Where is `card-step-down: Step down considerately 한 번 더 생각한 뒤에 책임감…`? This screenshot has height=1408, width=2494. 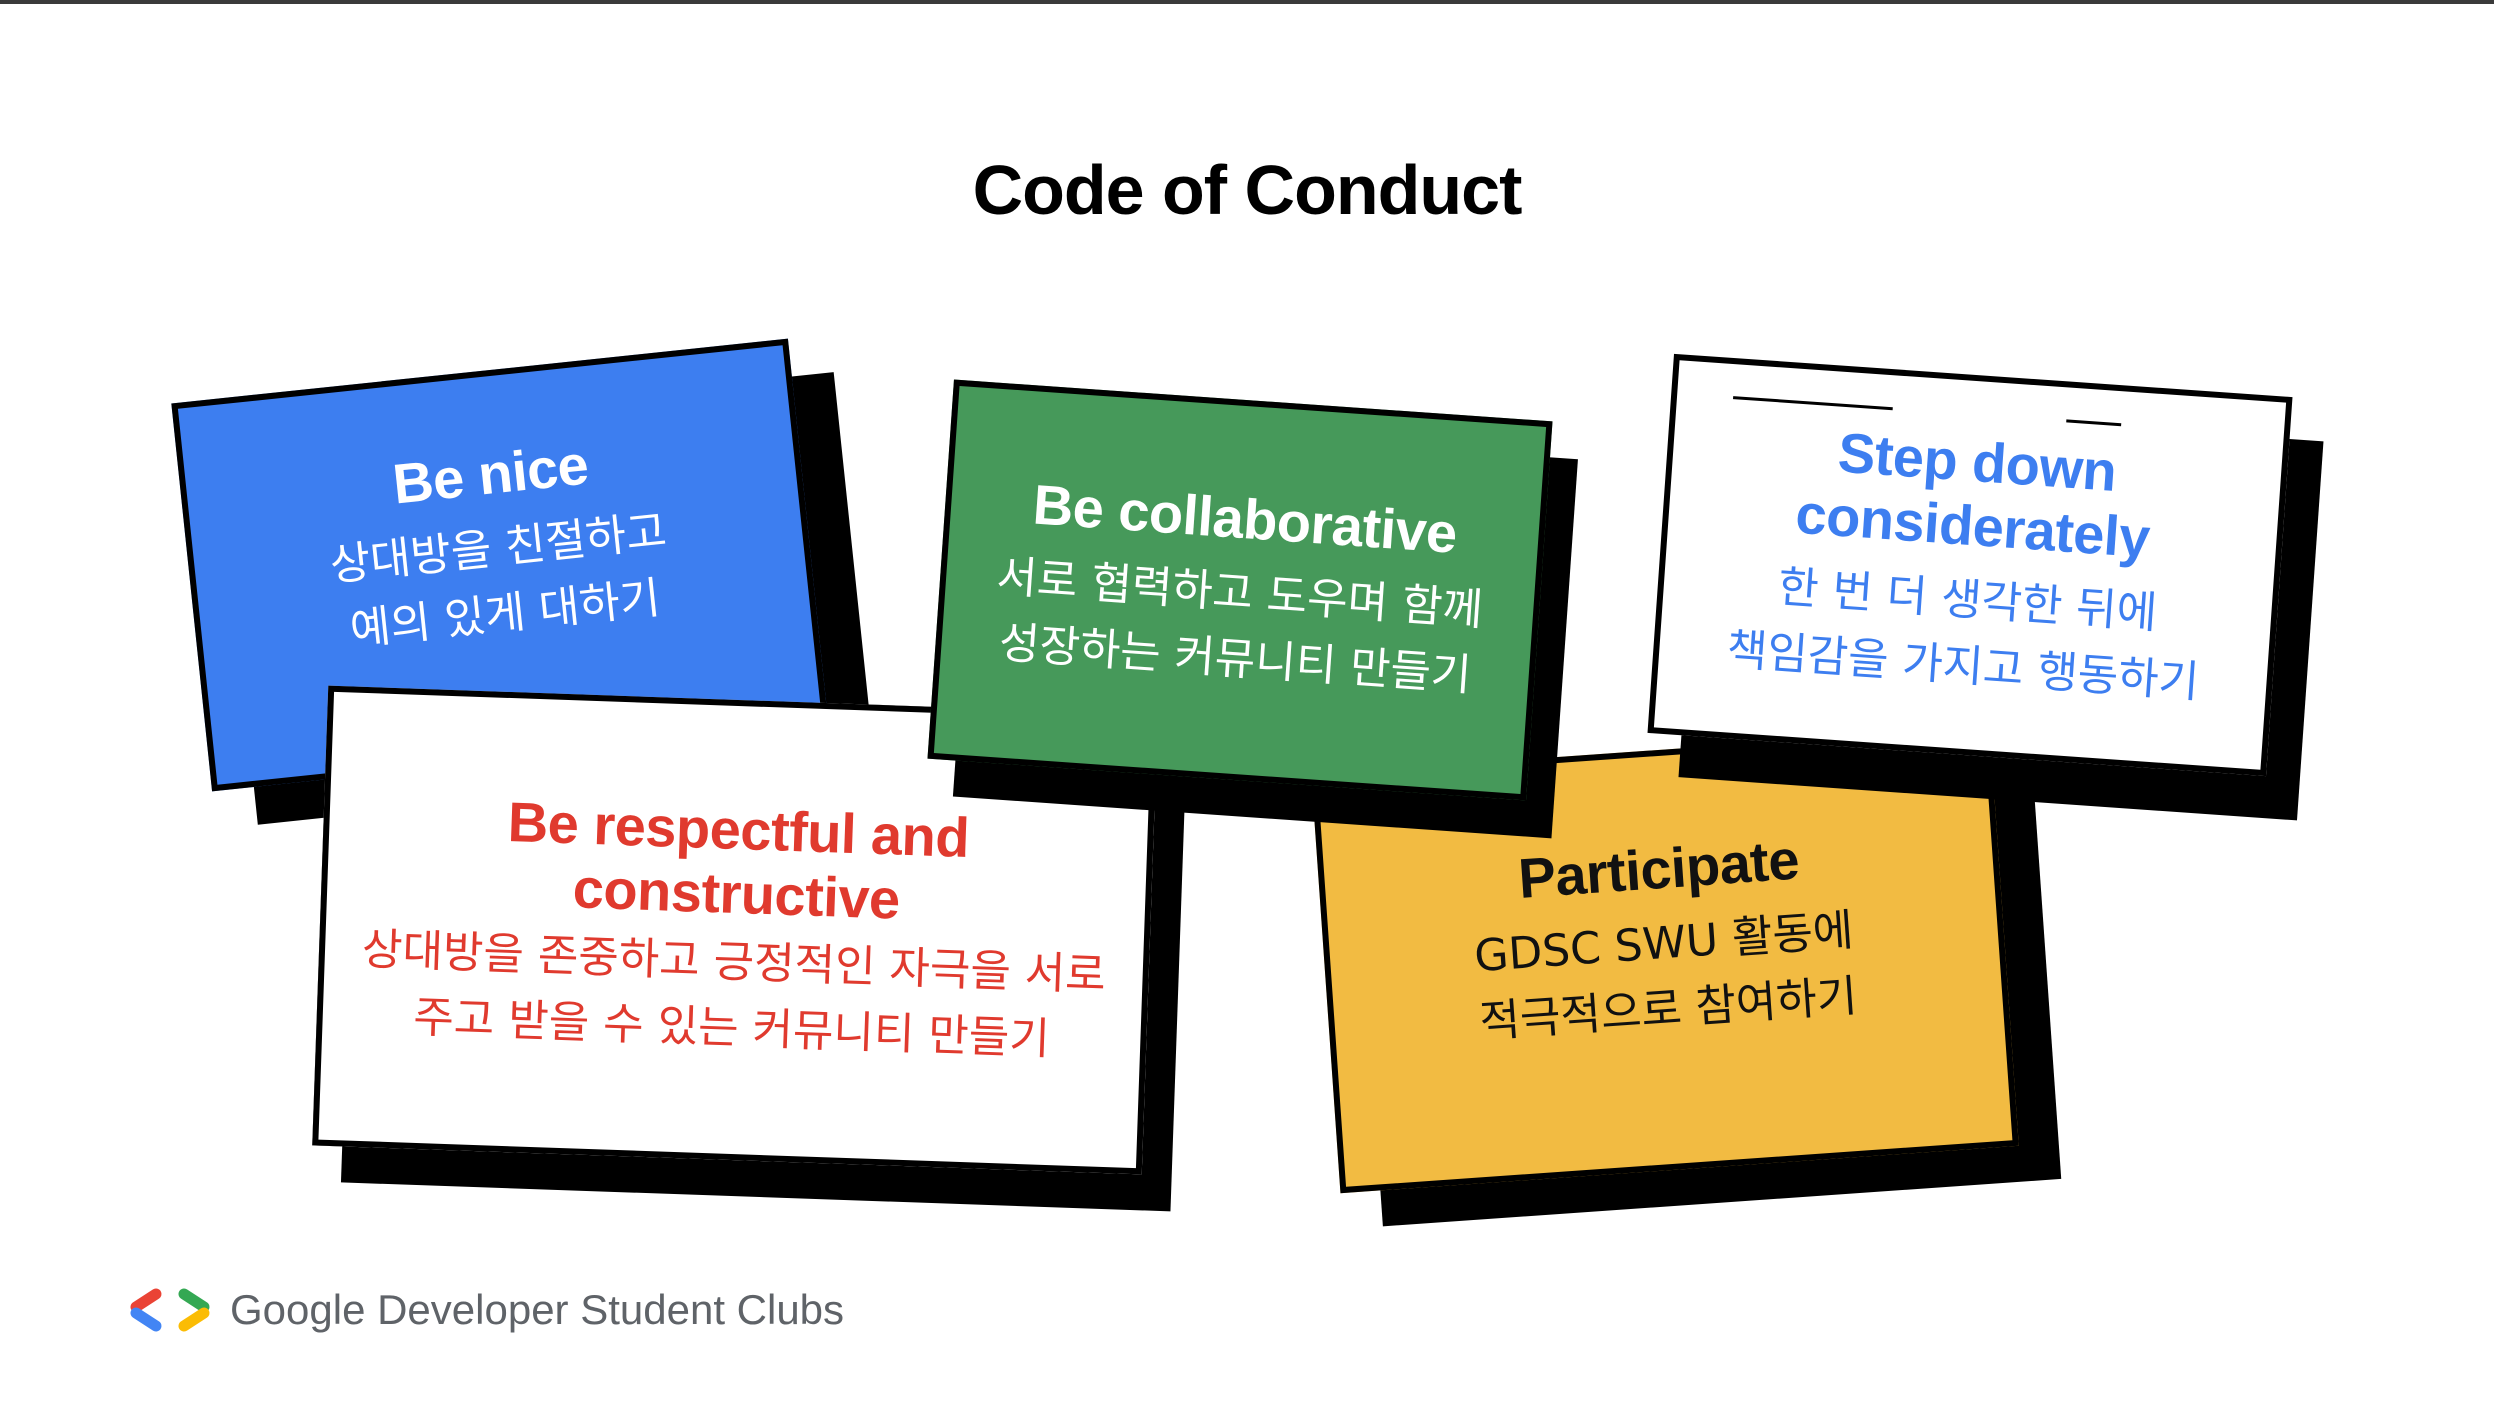
card-step-down: Step down considerately 한 번 더 생각한 뒤에 책임감… is located at coordinates (1985, 587).